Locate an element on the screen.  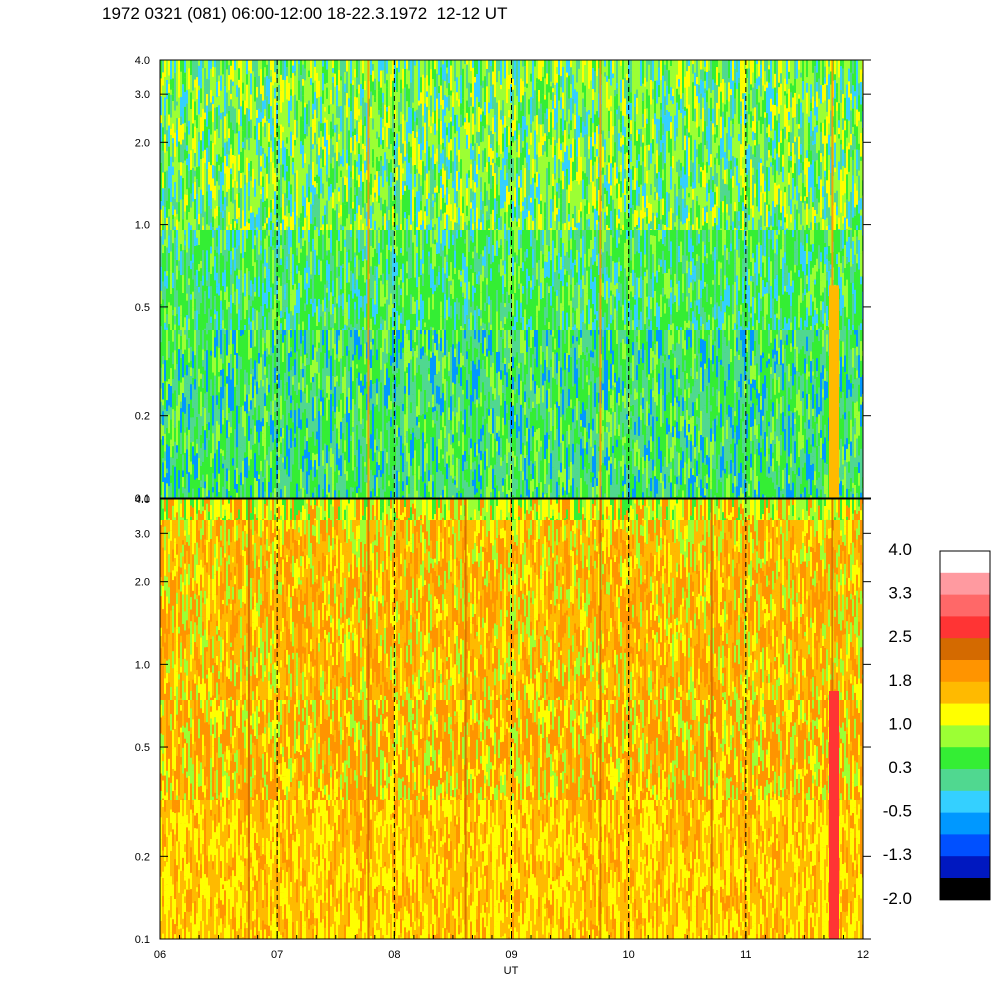
colorbar-frame is located at coordinates (965, 725).